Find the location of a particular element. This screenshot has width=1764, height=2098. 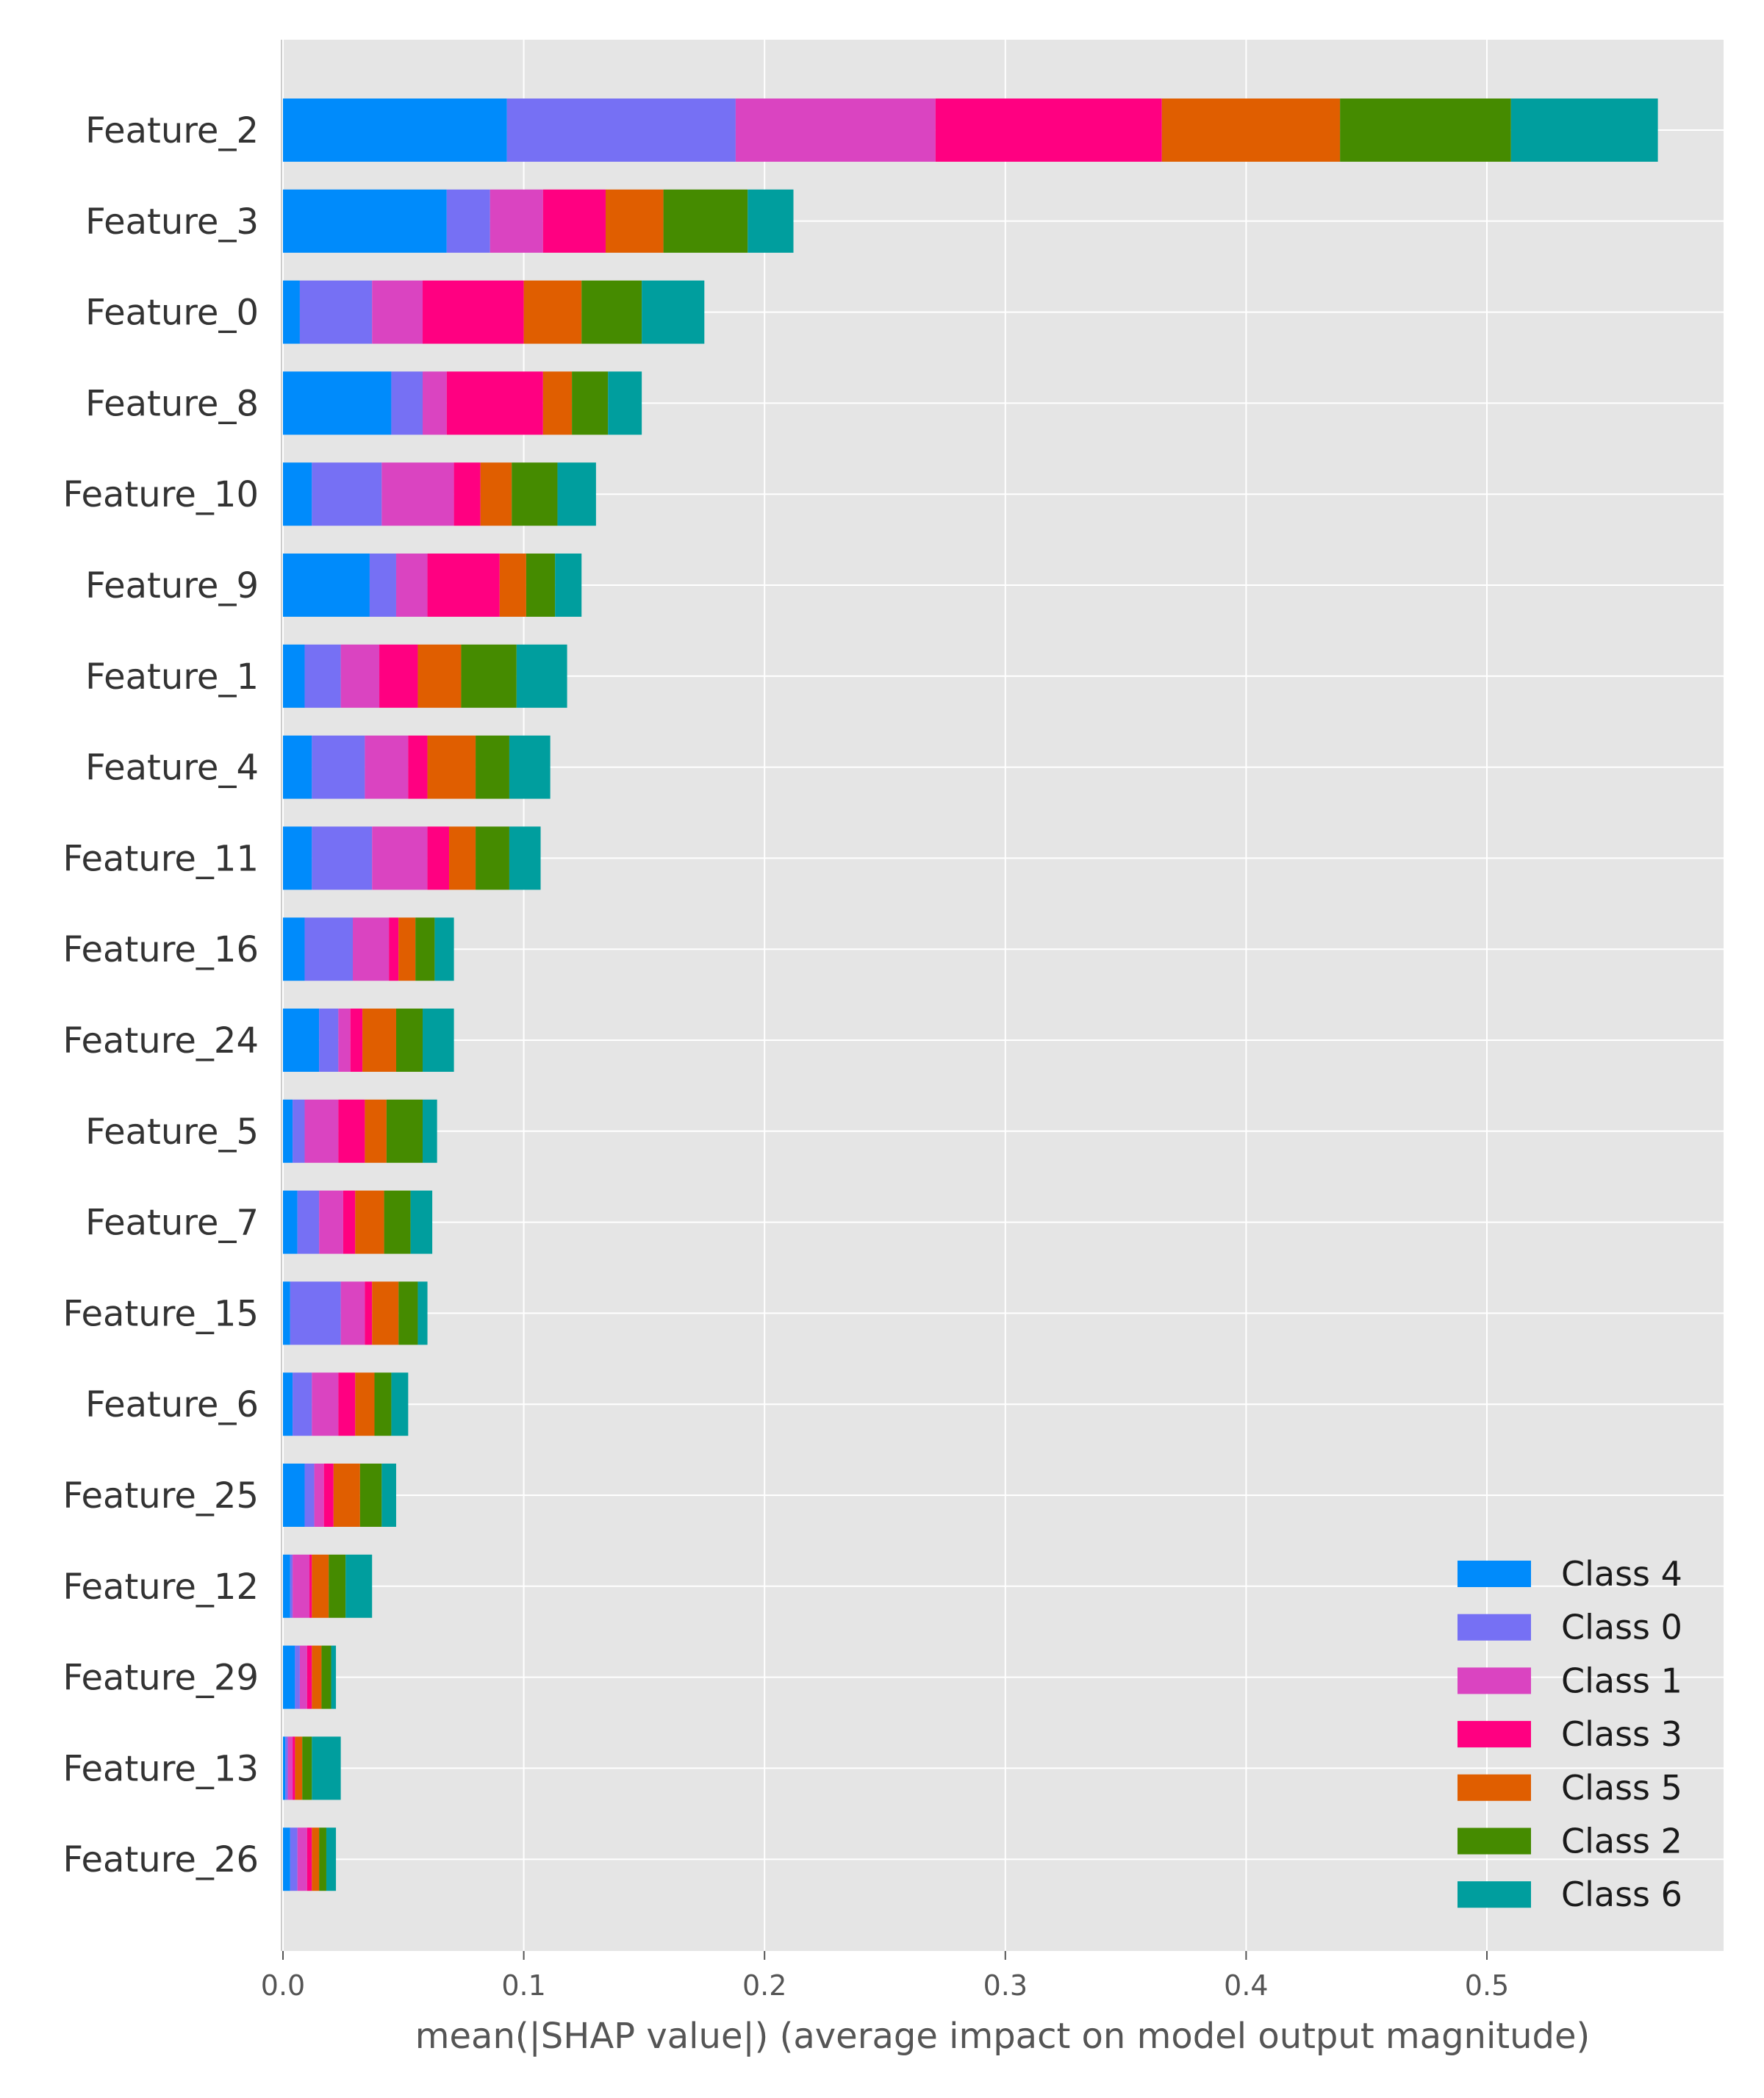

legend-label: Class 4 is located at coordinates (1621, 1574).